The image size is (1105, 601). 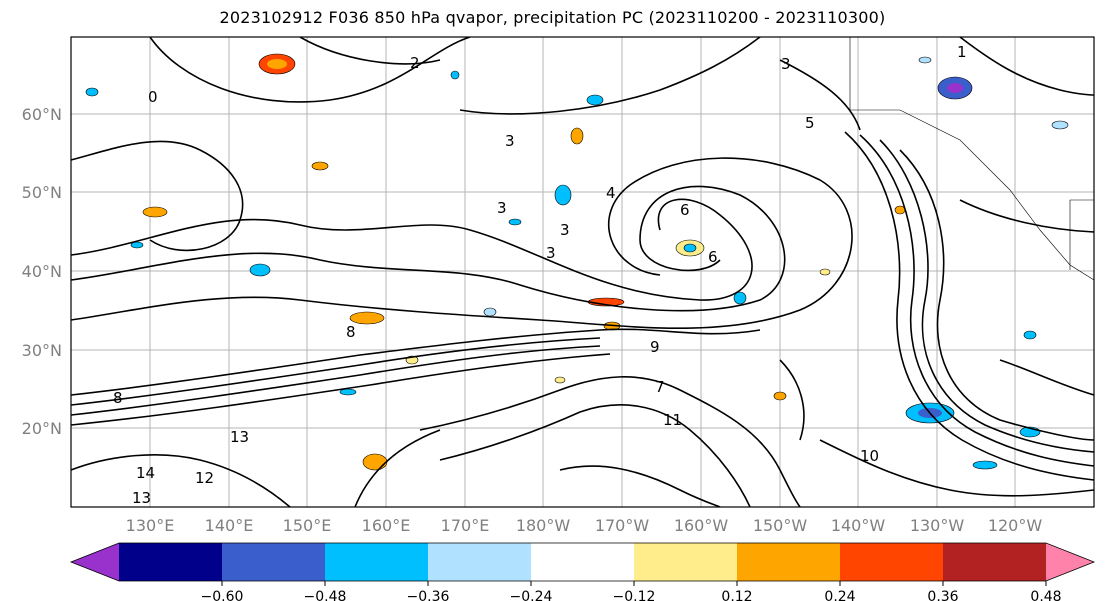 I want to click on colorbar-tick-label: 0.48, so click(x=1045, y=595).